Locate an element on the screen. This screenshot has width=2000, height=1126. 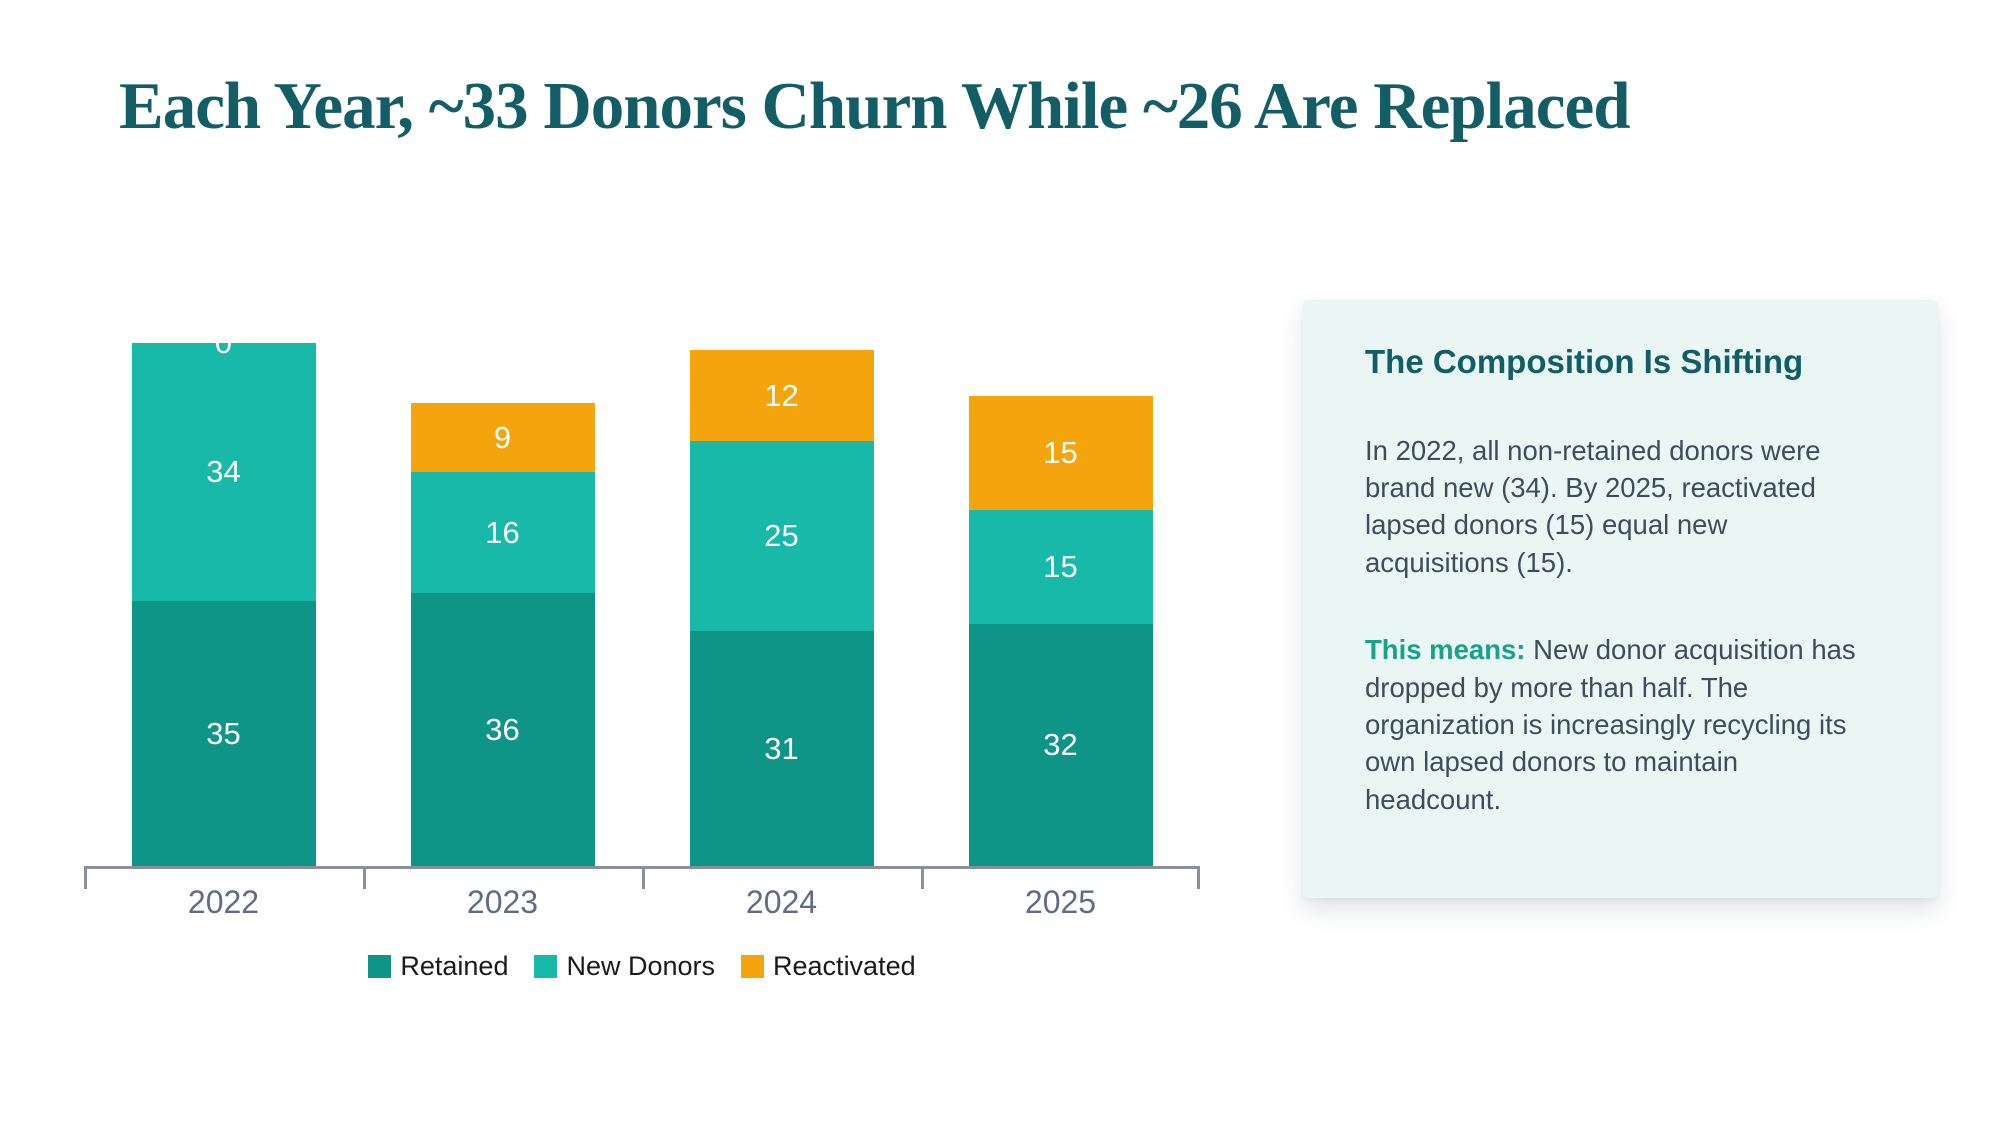
segment-reactivated-2023: 9 is located at coordinates (502, 437).